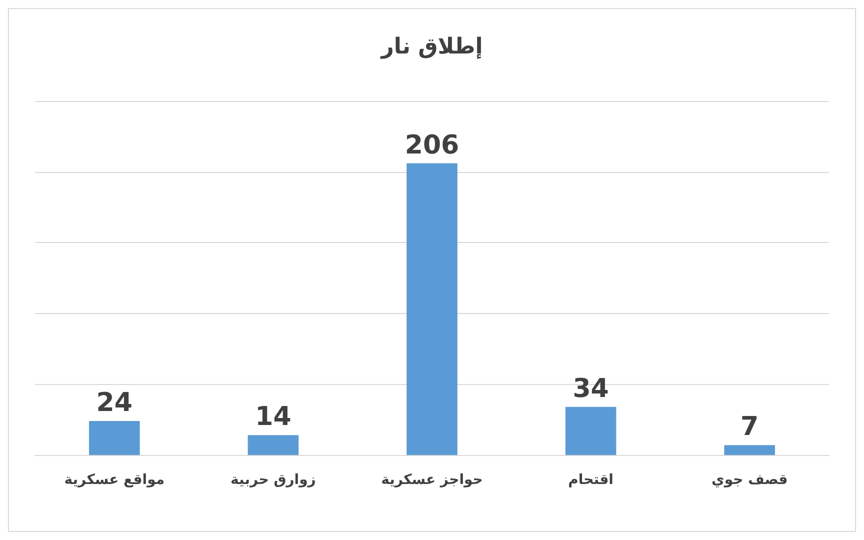  Describe the element at coordinates (273, 417) in the screenshot. I see `data-label: 14` at that location.